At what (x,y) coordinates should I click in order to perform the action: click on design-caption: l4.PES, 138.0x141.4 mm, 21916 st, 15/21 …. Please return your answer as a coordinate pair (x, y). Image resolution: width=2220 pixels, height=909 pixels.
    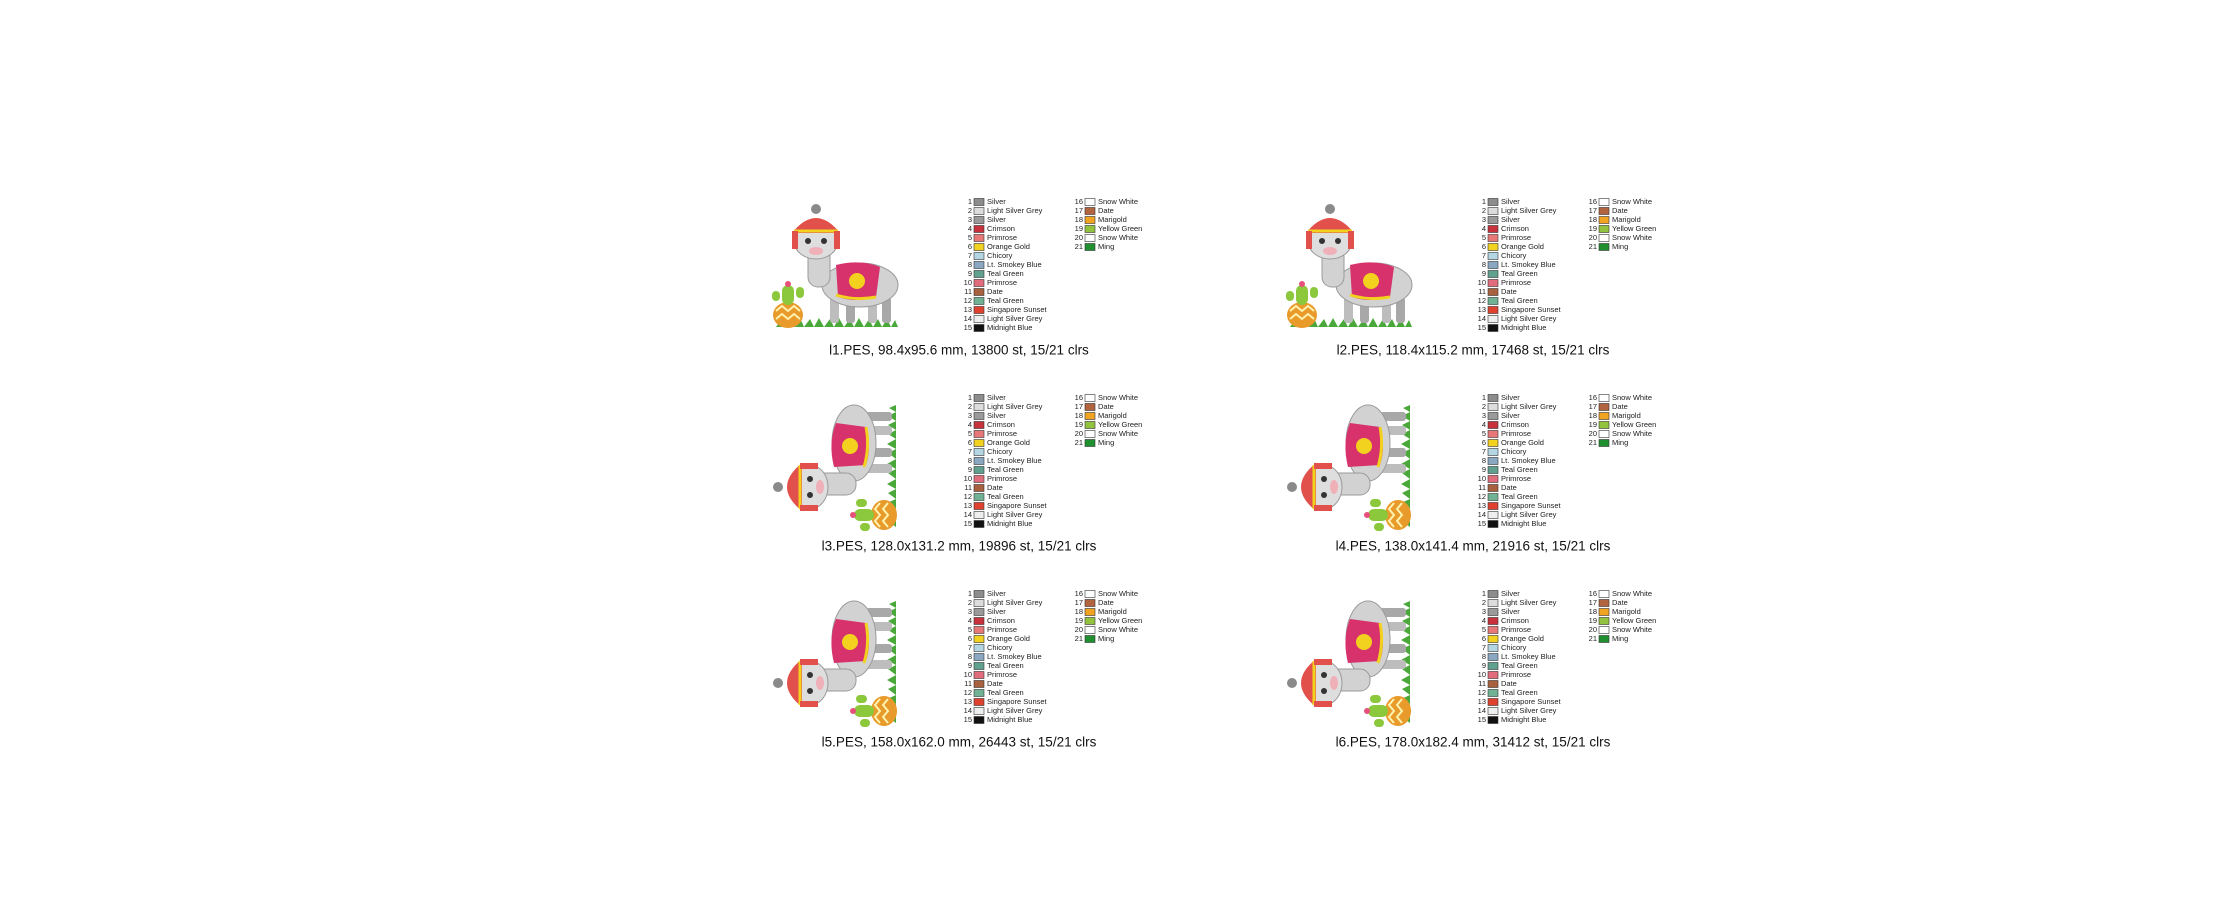
    Looking at the image, I should click on (1473, 546).